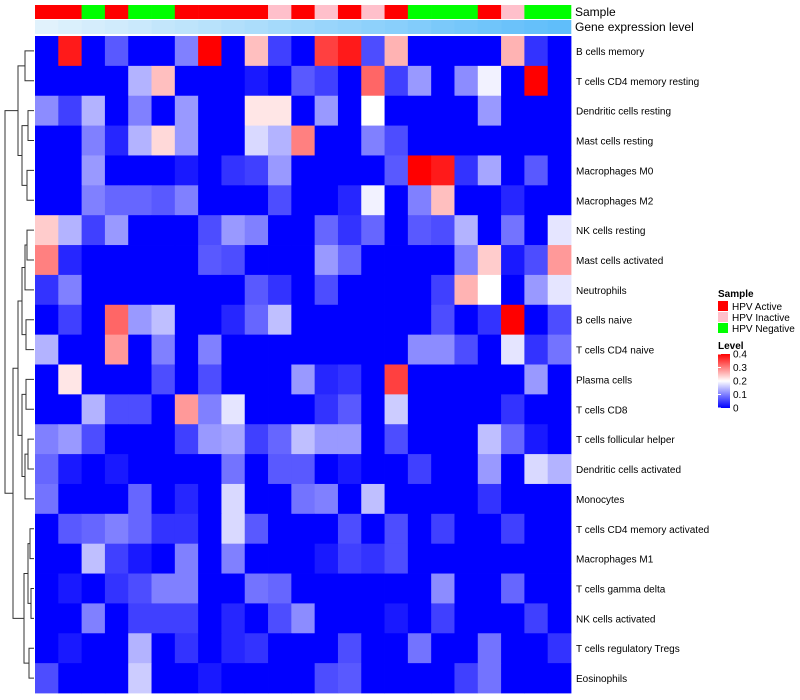  What do you see at coordinates (610, 52) in the screenshot?
I see `row-label: B cells memory` at bounding box center [610, 52].